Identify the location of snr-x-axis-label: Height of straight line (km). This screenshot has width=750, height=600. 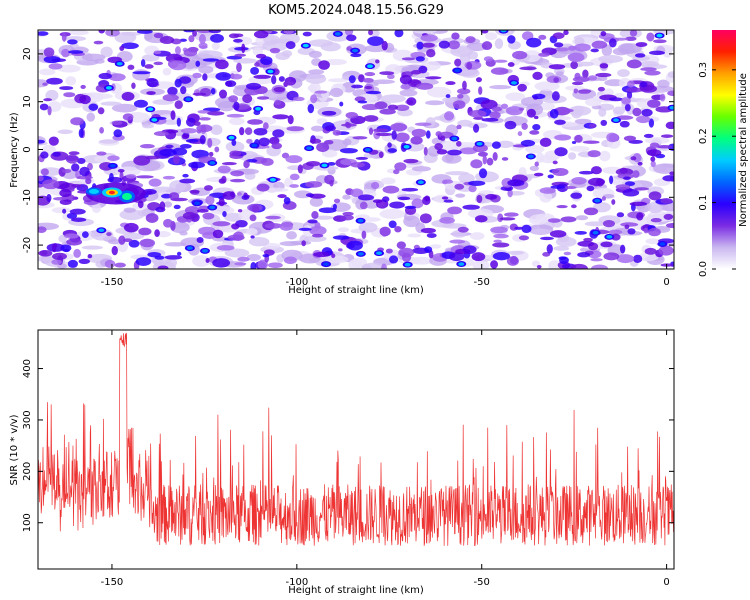
(356, 590).